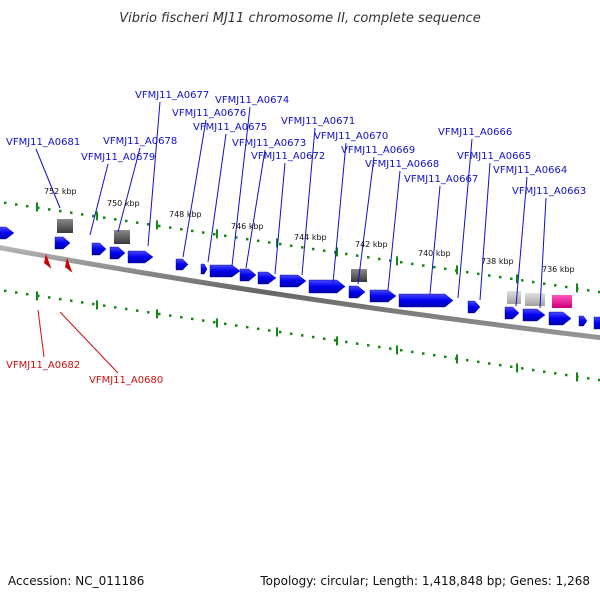 Image resolution: width=600 pixels, height=600 pixels. I want to click on kbp-label: 736 kbp, so click(558, 269).